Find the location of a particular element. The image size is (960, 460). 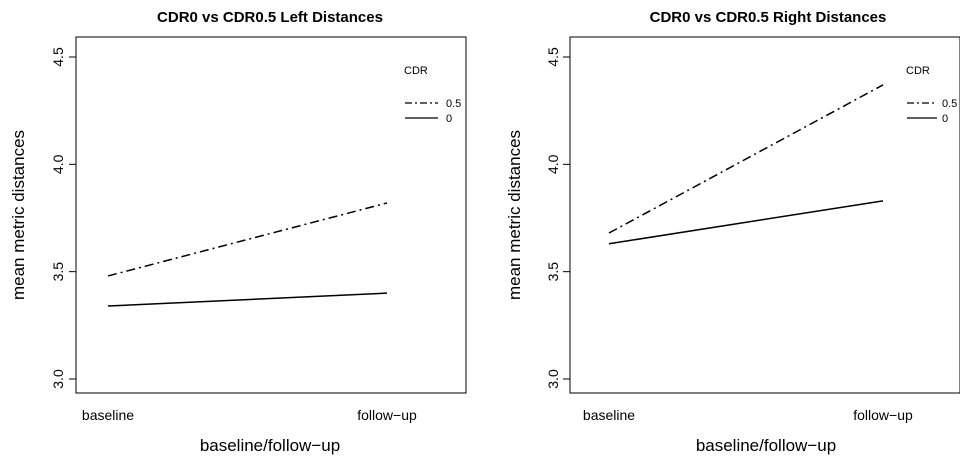

series-lines-left is located at coordinates (247, 254).